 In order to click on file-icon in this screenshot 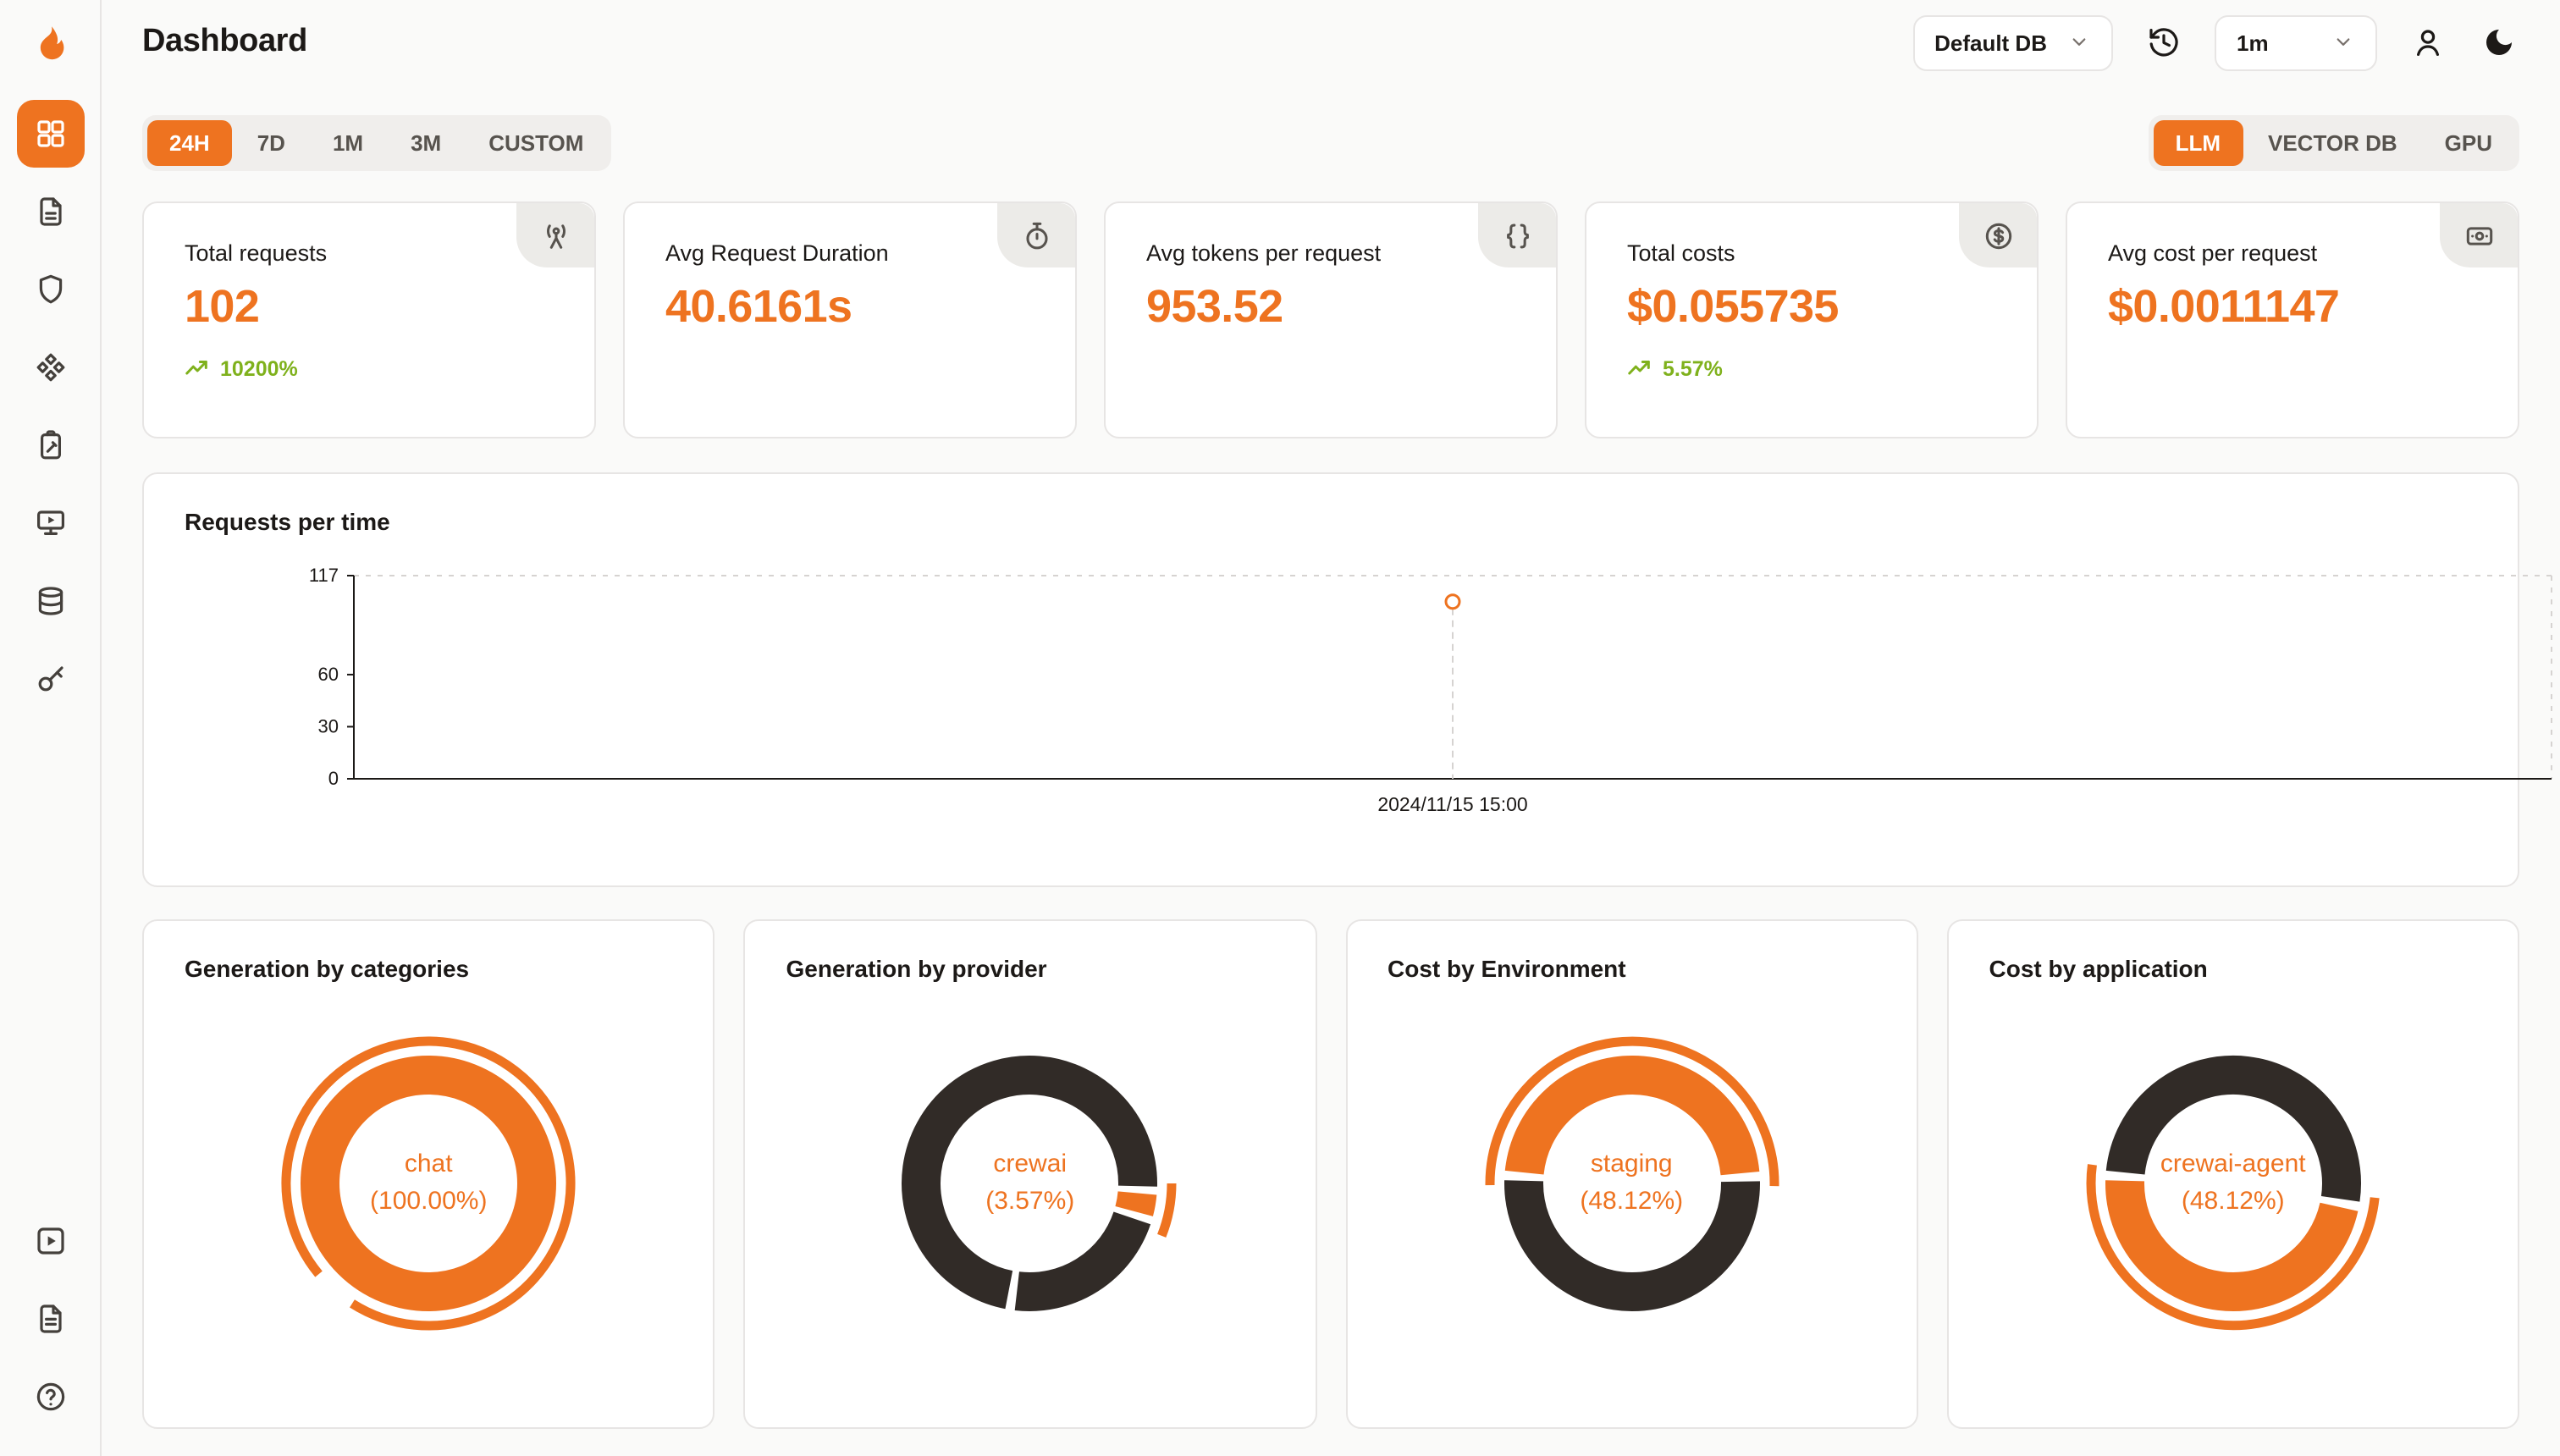, I will do `click(50, 211)`.